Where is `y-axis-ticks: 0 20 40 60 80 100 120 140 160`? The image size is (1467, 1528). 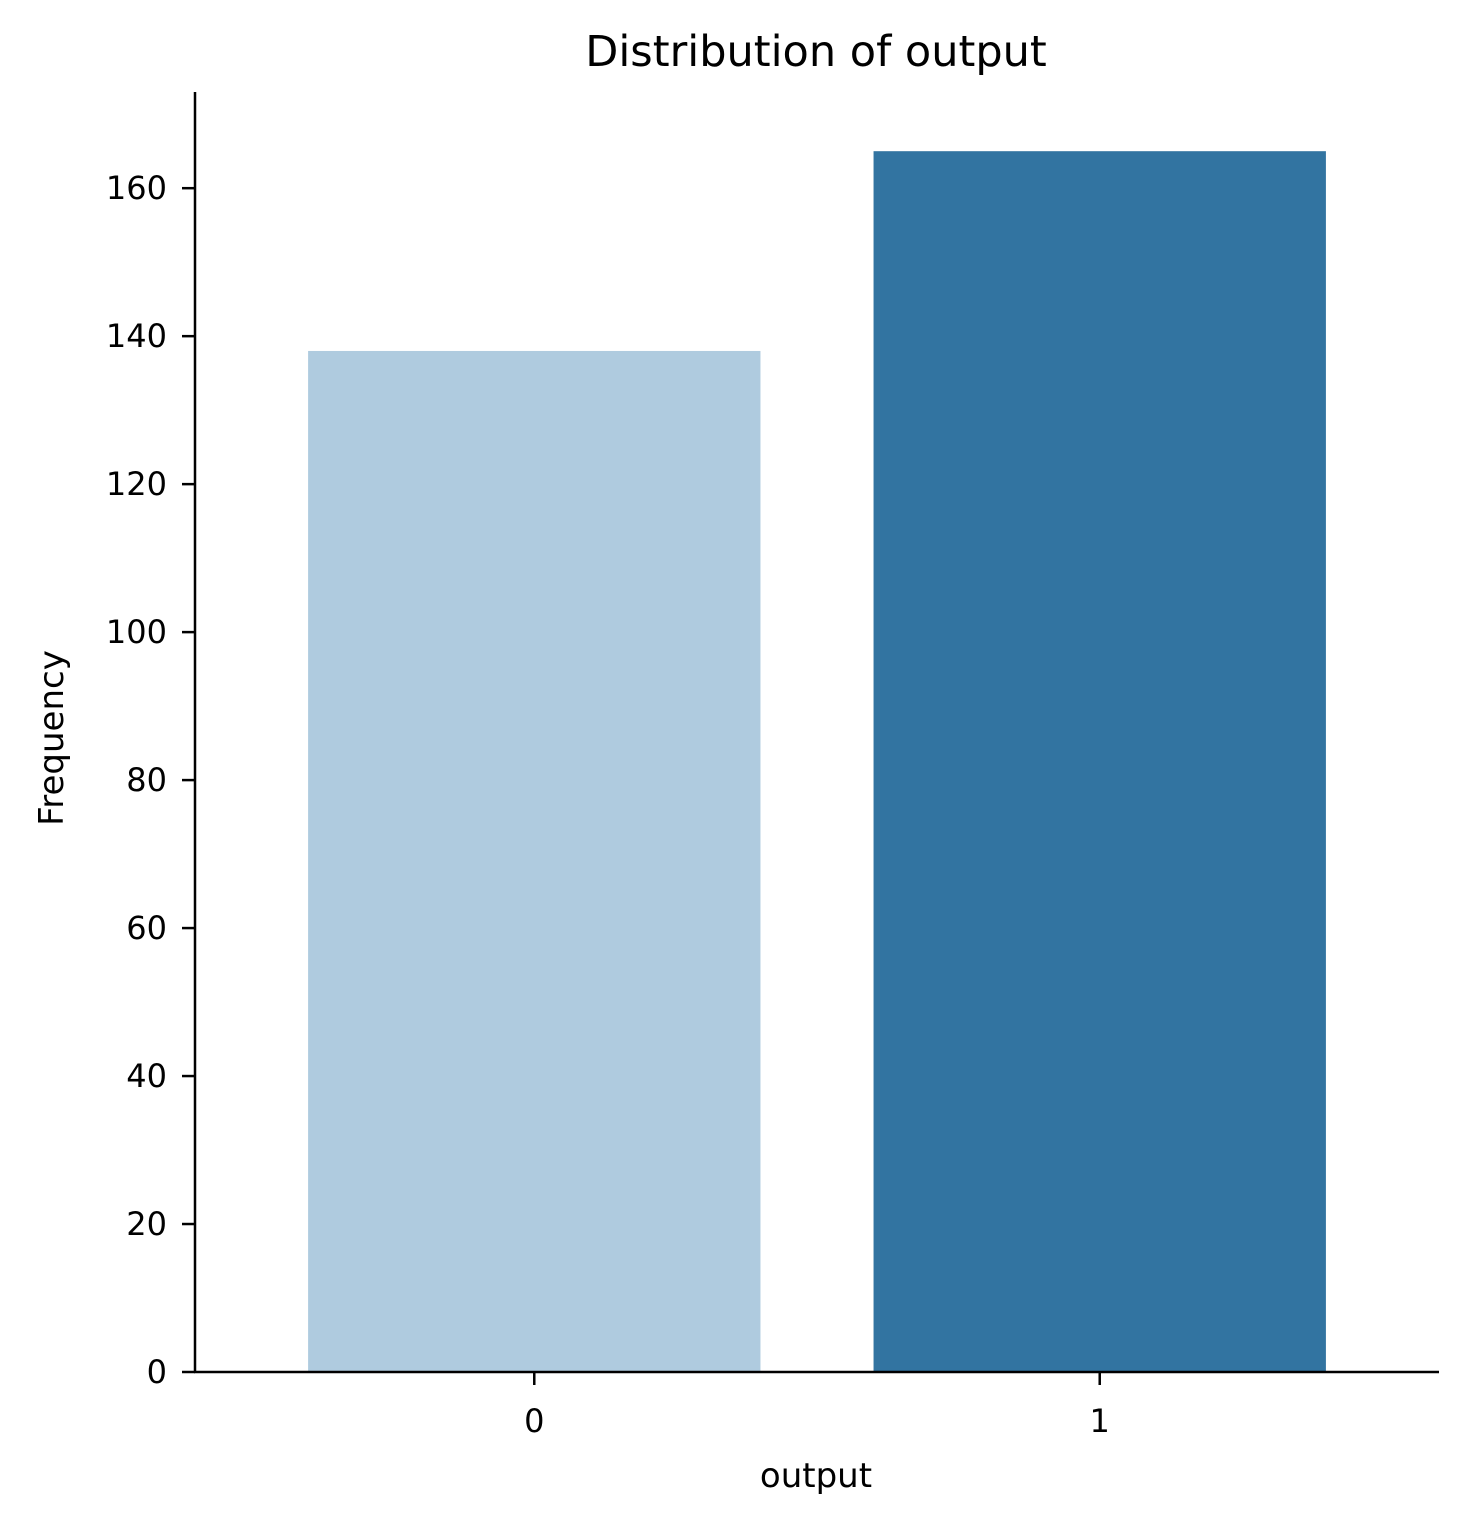 y-axis-ticks: 0 20 40 60 80 100 120 140 160 is located at coordinates (150, 780).